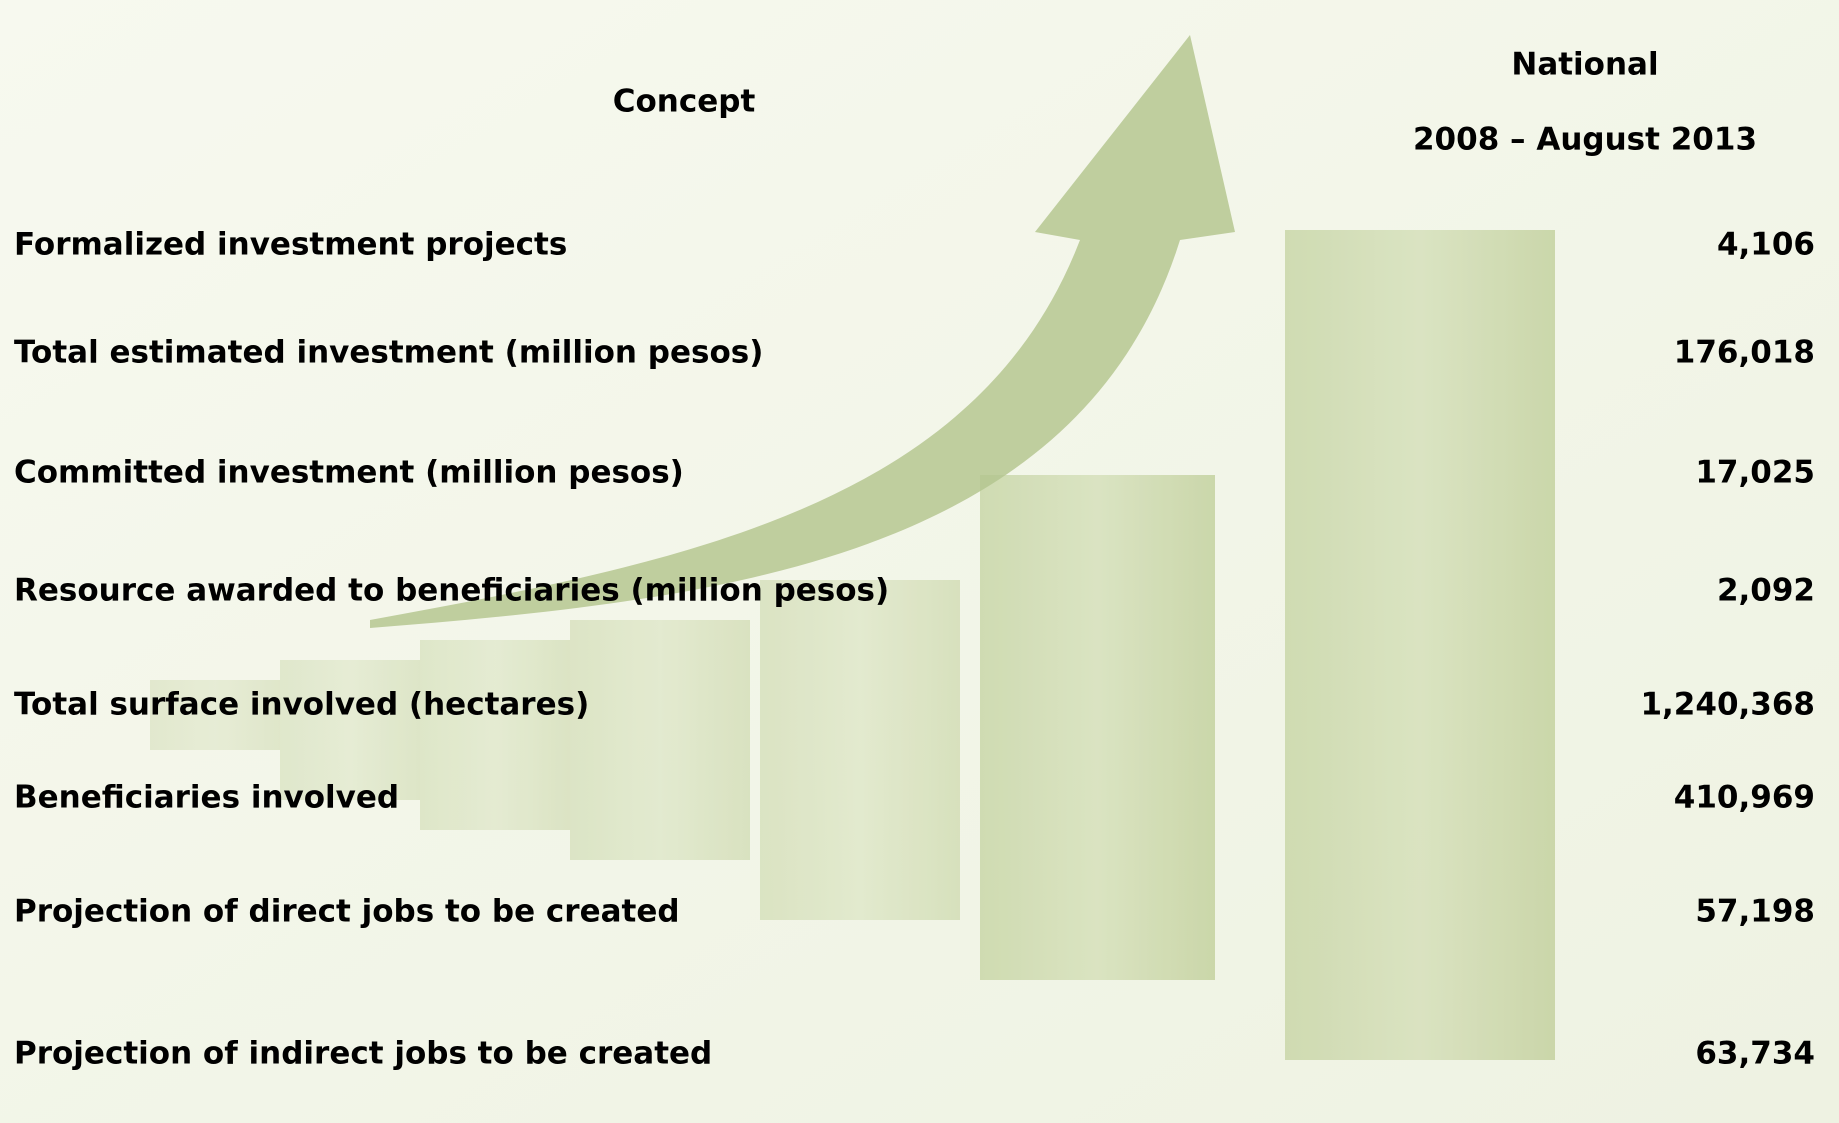  Describe the element at coordinates (206, 798) in the screenshot. I see `row-label: Beneficiaries involved` at that location.